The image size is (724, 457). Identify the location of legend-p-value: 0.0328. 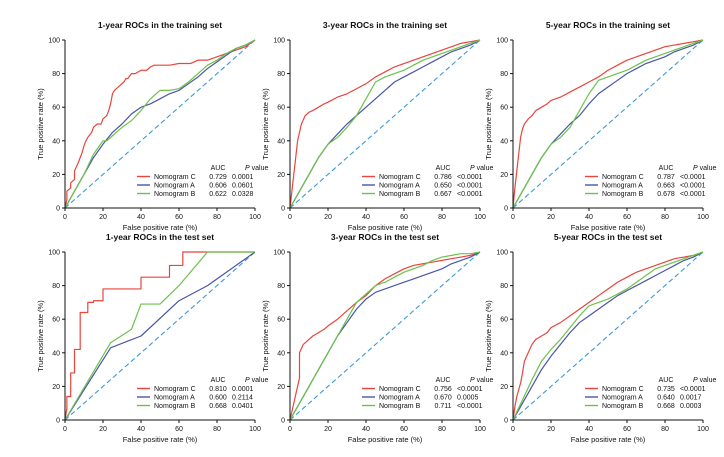
(243, 194).